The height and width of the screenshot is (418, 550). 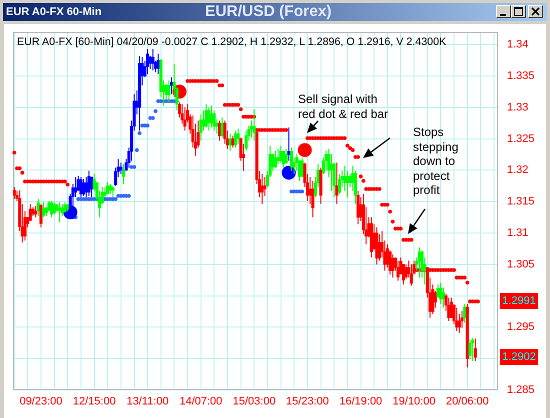 What do you see at coordinates (519, 301) in the screenshot?
I see `annotation: 1.2991` at bounding box center [519, 301].